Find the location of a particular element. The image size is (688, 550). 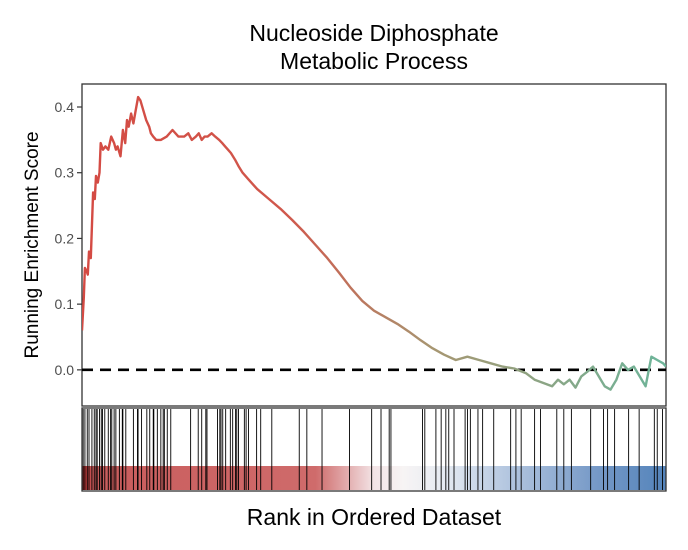

y-tick-label: 0.4 is located at coordinates (65, 107).